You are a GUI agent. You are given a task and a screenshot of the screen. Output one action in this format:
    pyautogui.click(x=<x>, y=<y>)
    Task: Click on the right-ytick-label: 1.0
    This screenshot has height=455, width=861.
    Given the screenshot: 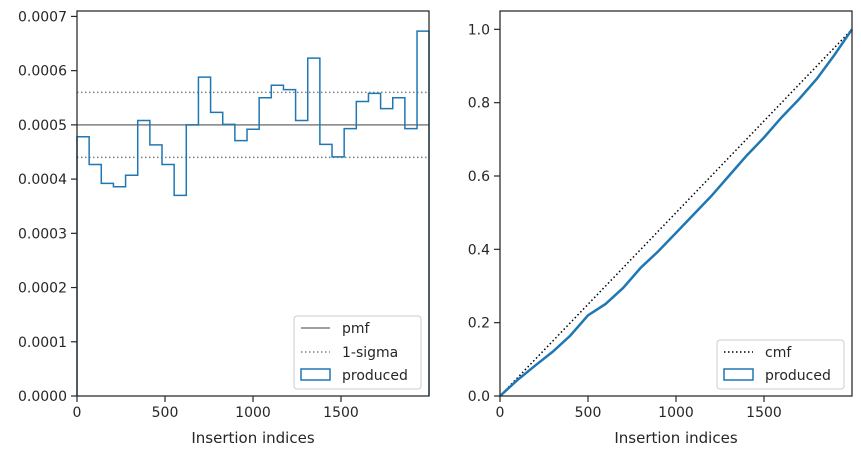 What is the action you would take?
    pyautogui.click(x=479, y=30)
    